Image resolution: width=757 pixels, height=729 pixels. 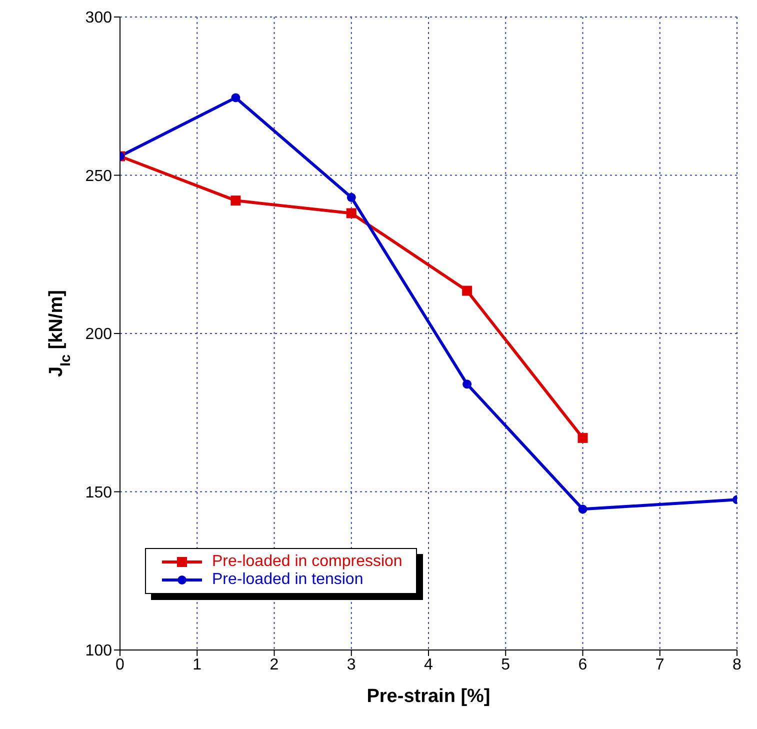 What do you see at coordinates (583, 665) in the screenshot?
I see `x-tick-label: 6` at bounding box center [583, 665].